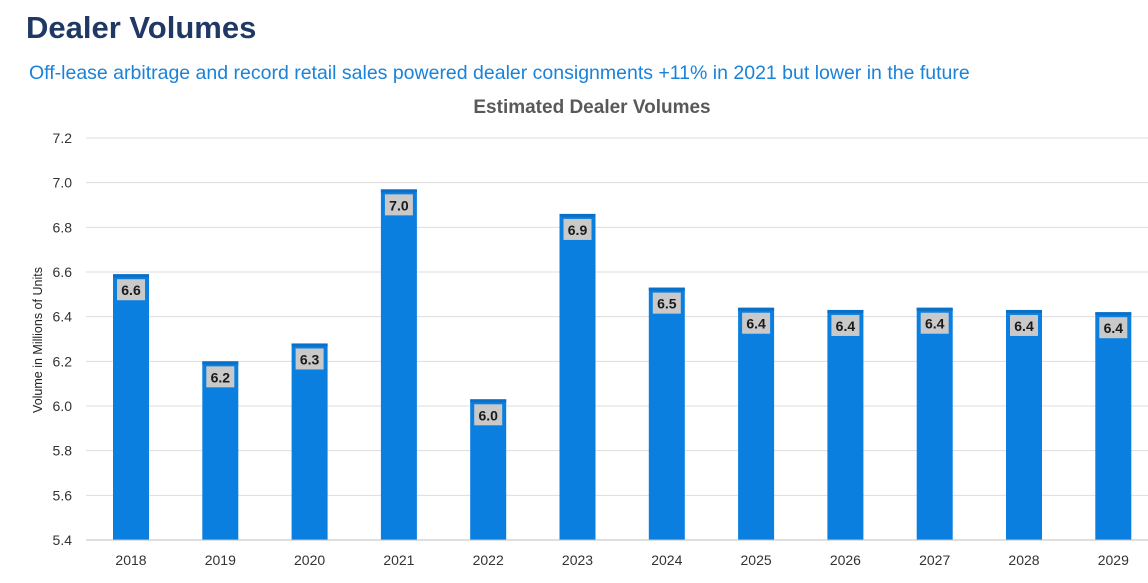 The width and height of the screenshot is (1148, 583). Describe the element at coordinates (130, 560) in the screenshot. I see `x-tick-label: 2018` at that location.